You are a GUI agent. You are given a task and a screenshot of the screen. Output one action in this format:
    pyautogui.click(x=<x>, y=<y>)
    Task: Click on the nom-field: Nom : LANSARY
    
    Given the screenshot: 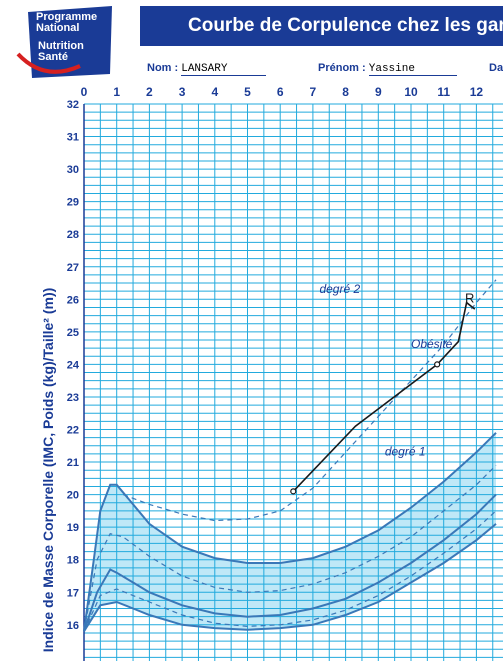 What is the action you would take?
    pyautogui.click(x=207, y=69)
    